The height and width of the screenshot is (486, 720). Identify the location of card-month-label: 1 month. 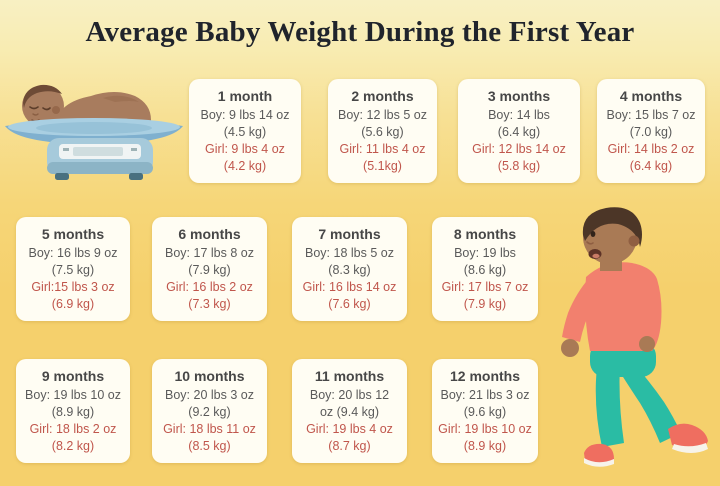
(245, 96).